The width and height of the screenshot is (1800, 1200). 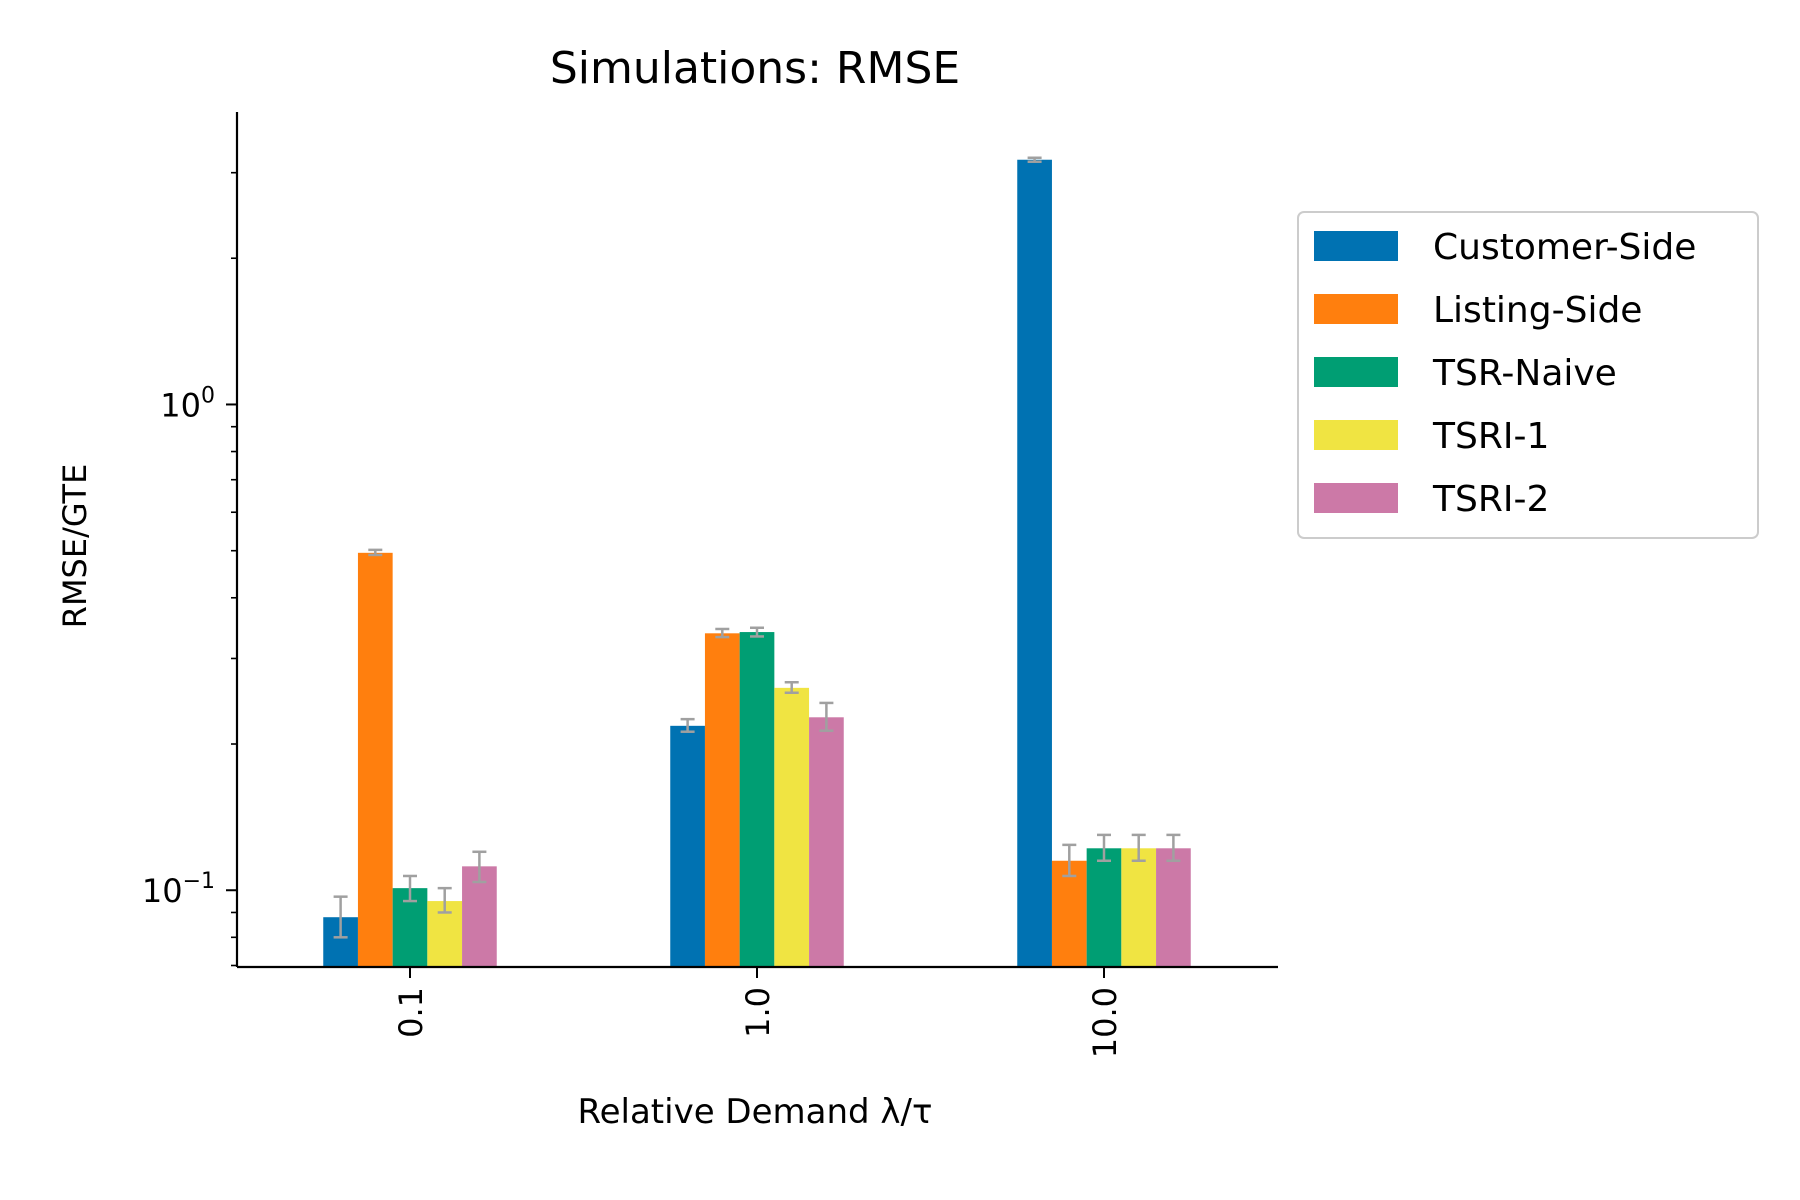 What do you see at coordinates (826, 842) in the screenshot?
I see `bar-tsri-2-1.0` at bounding box center [826, 842].